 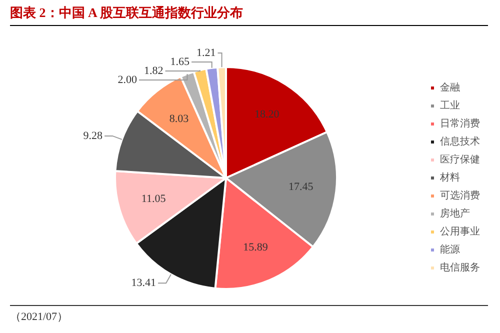 What do you see at coordinates (267, 114) in the screenshot?
I see `data-label: 18.20` at bounding box center [267, 114].